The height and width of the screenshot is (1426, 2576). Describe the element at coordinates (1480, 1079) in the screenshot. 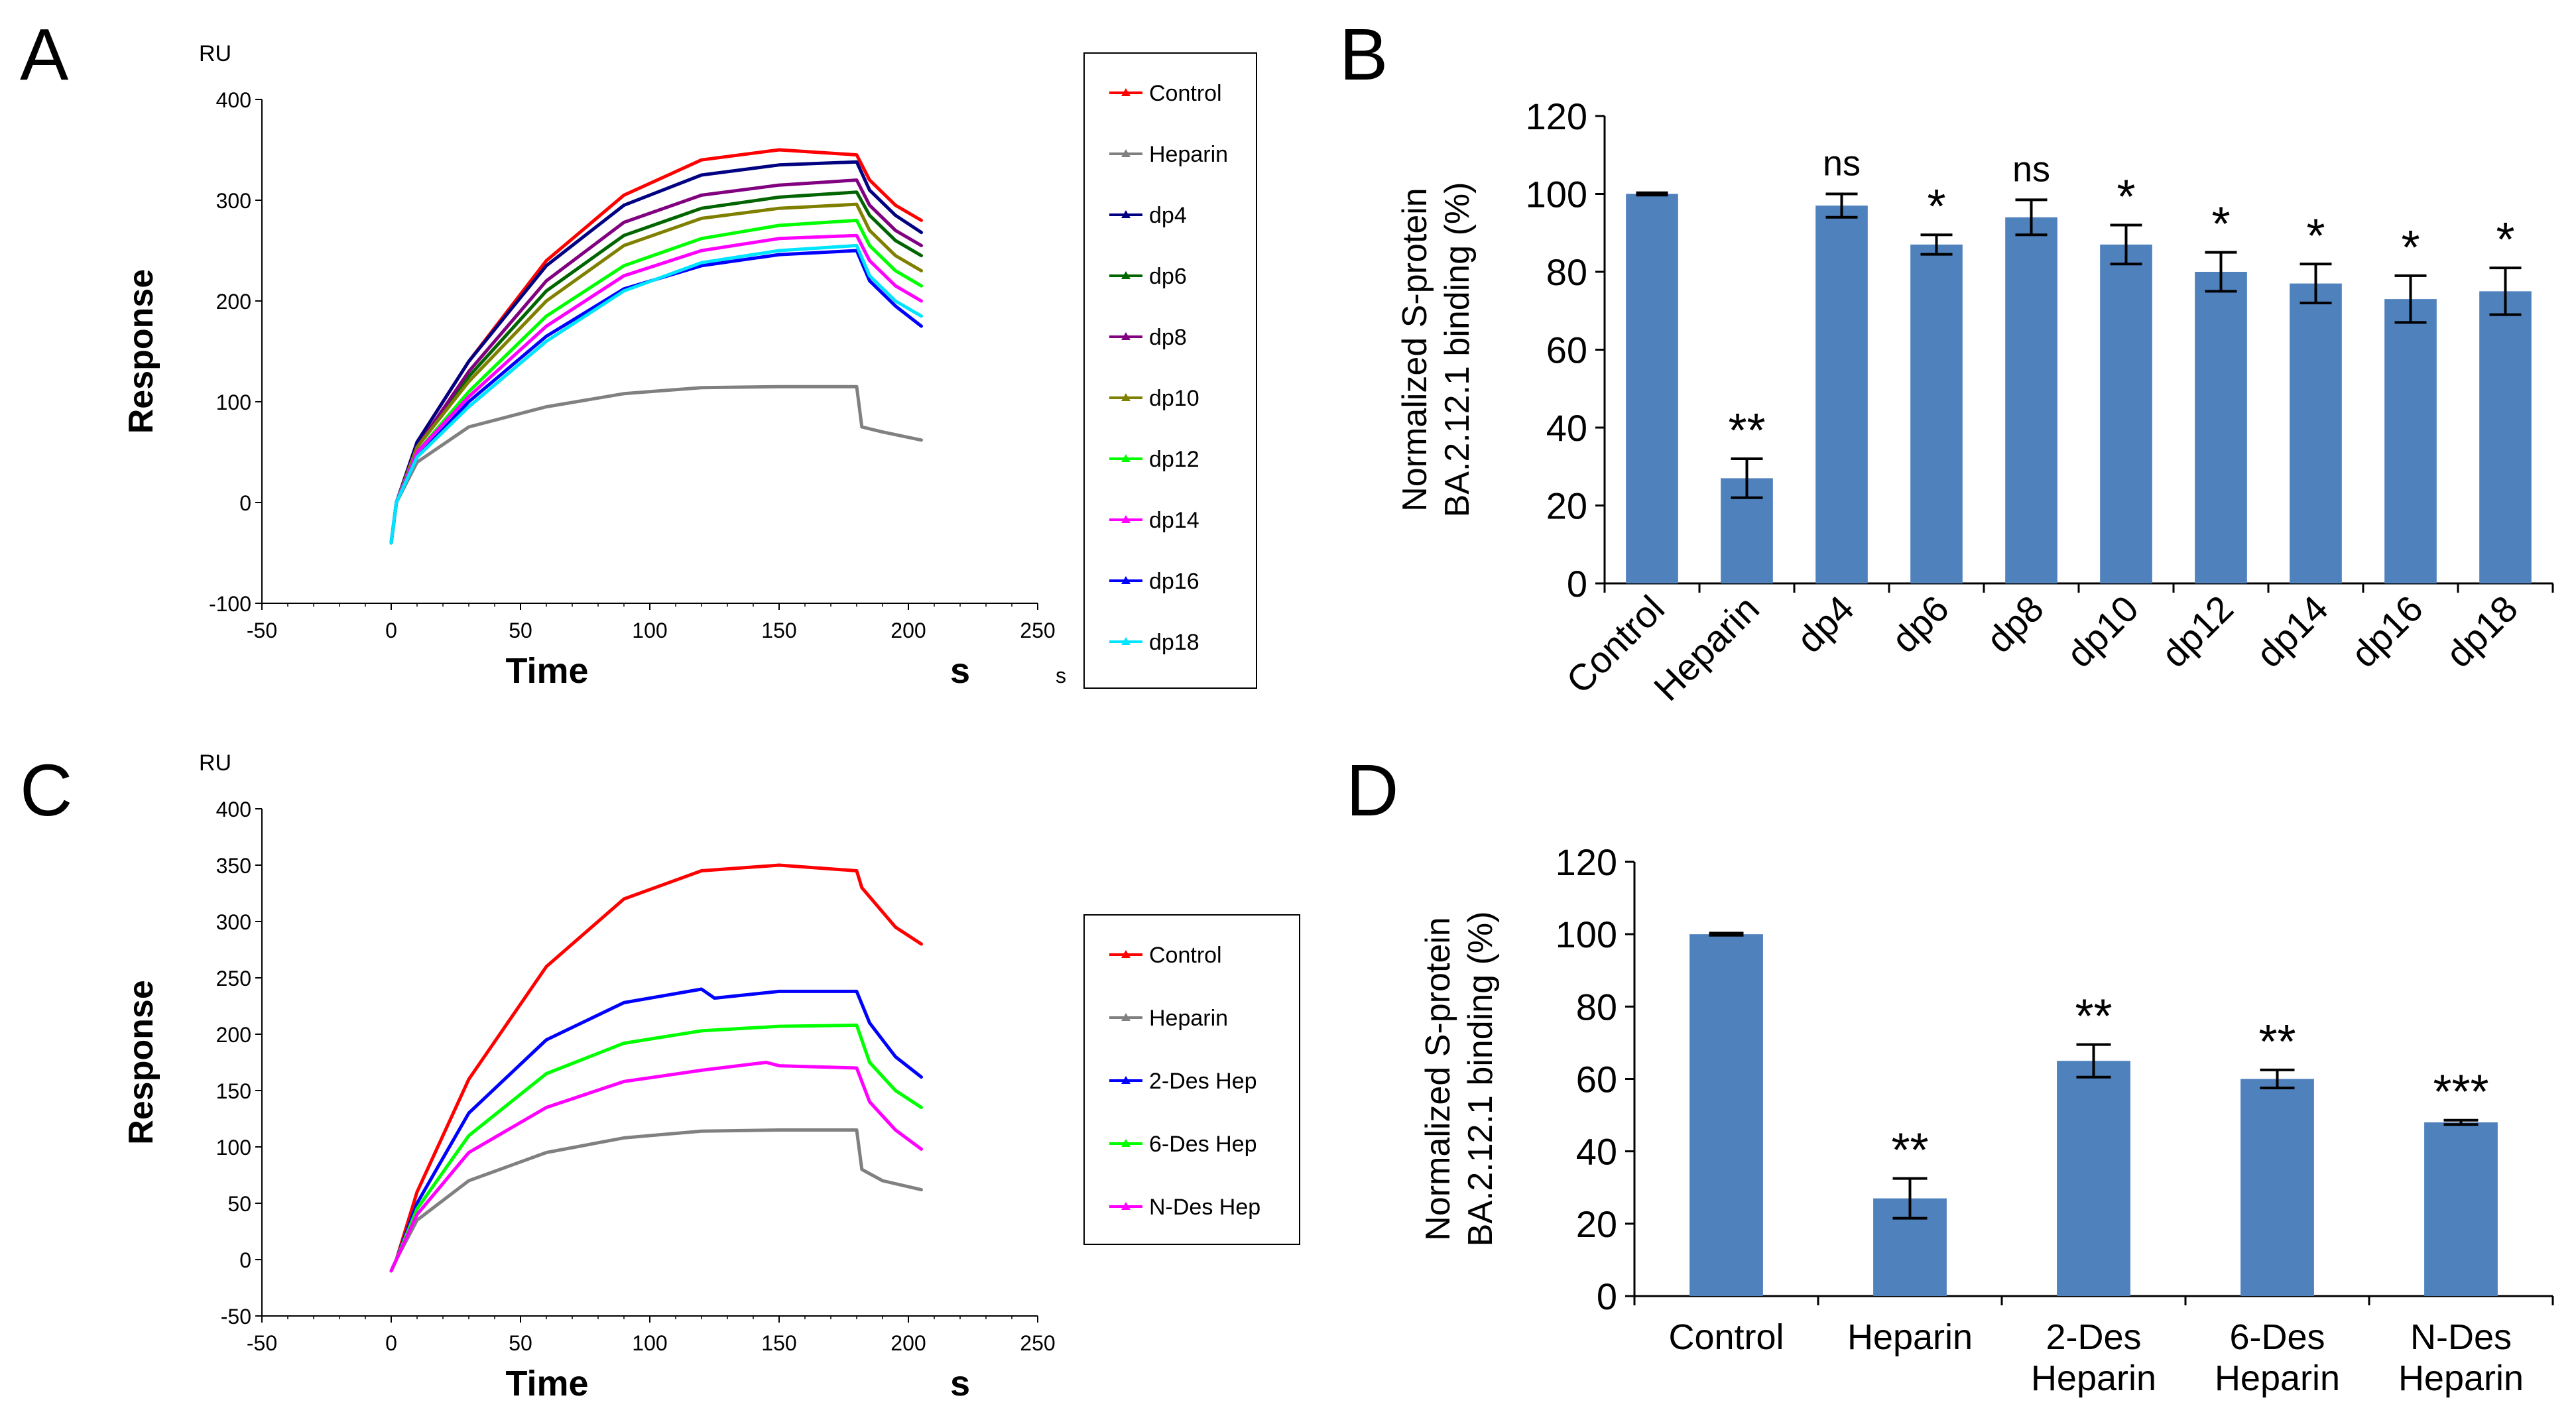

I see `y-axis-label-line2-d: BA.2.12.1 binding (%)` at that location.